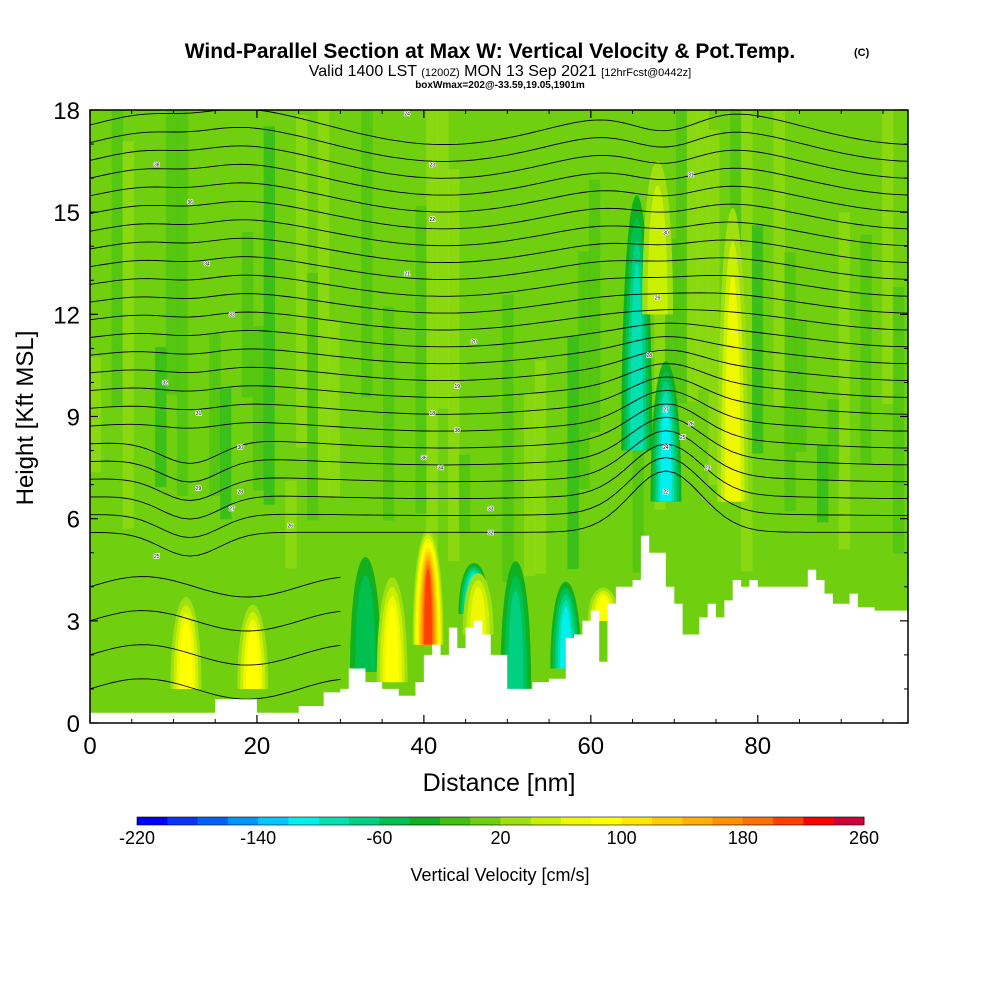 This screenshot has width=1000, height=1005. Describe the element at coordinates (66, 315) in the screenshot. I see `y-tick-label: 12` at that location.